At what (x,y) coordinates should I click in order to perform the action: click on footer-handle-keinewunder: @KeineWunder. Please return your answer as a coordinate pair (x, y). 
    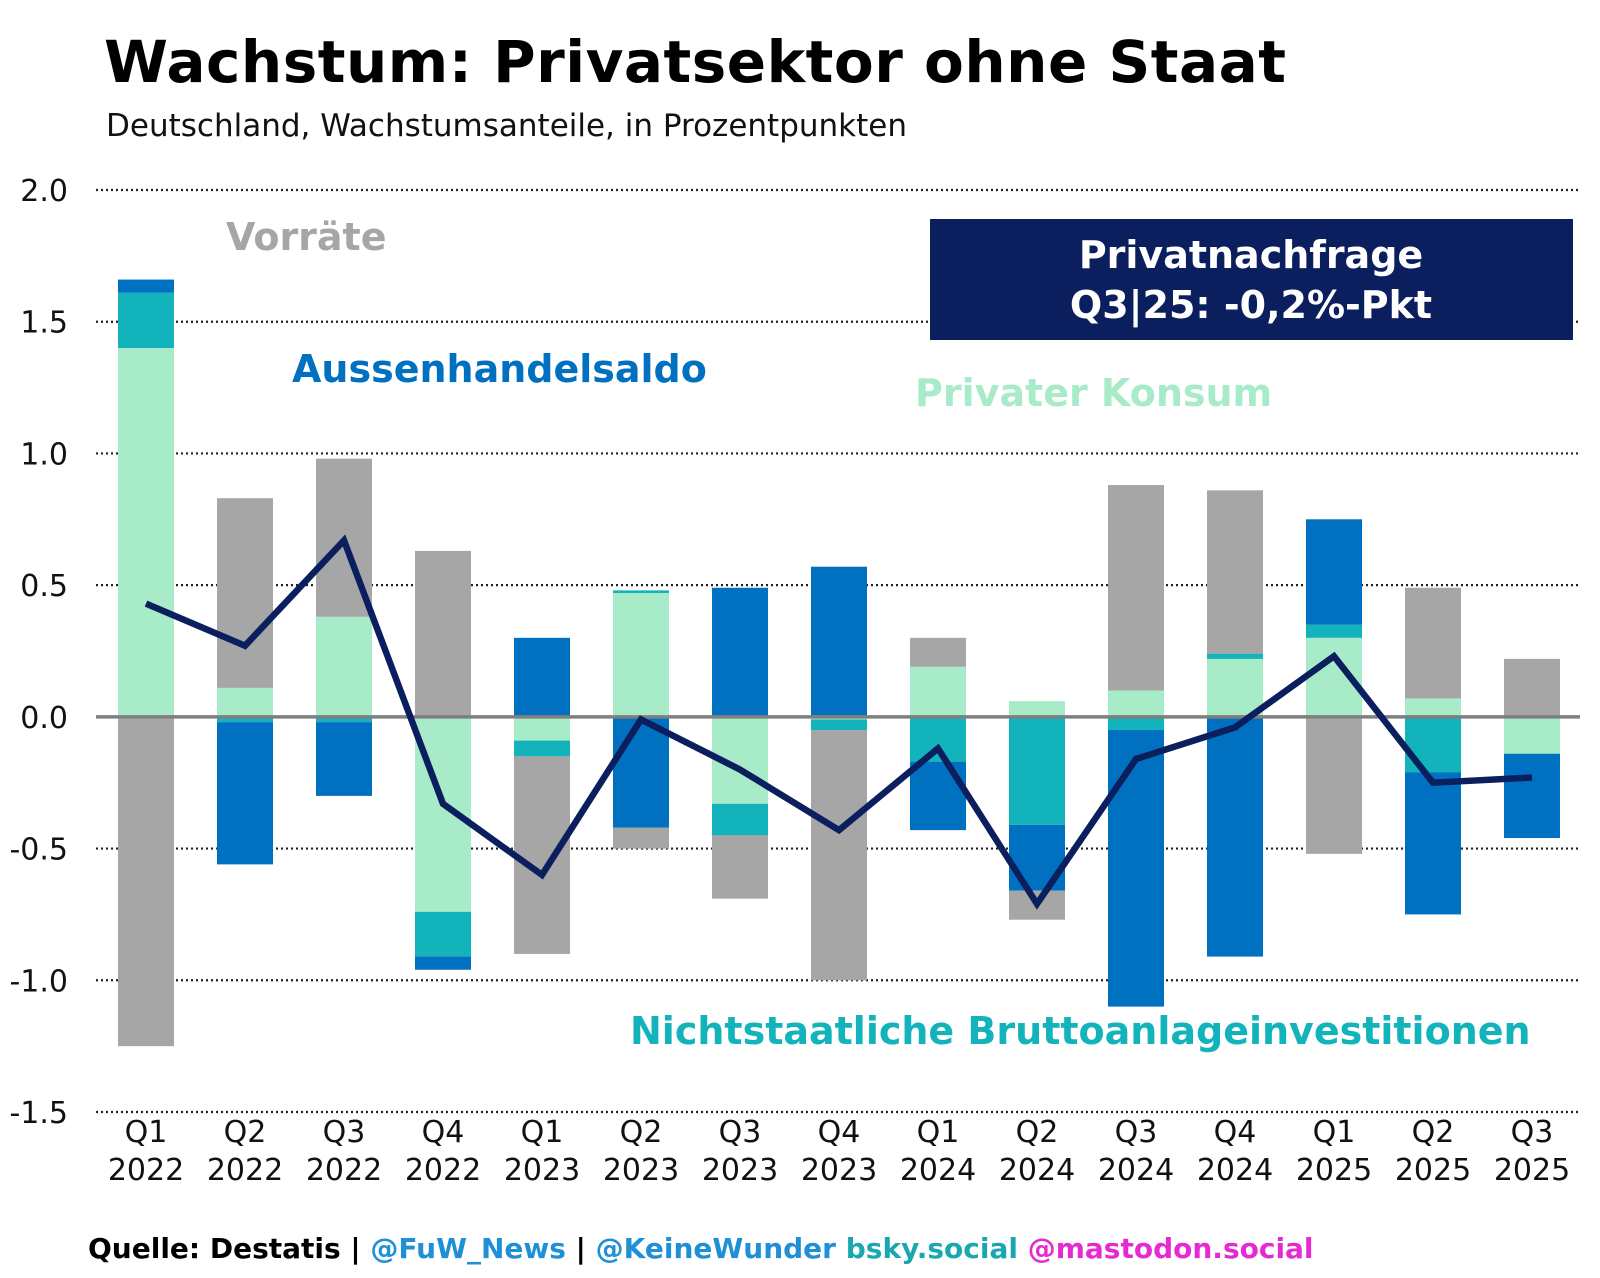
    Looking at the image, I should click on (715, 1248).